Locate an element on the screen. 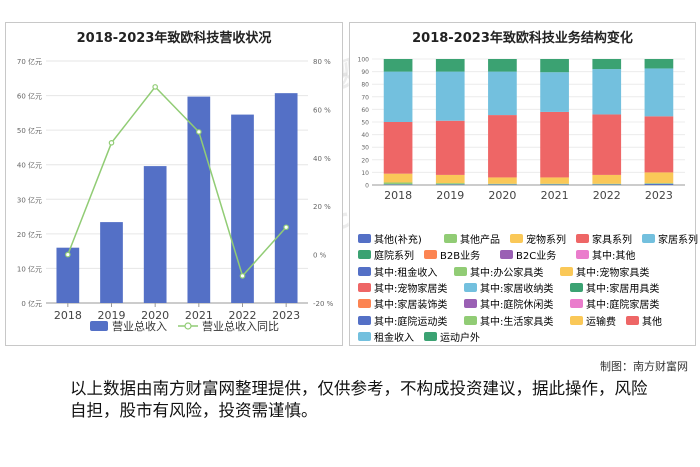 Image resolution: width=700 pixels, height=467 pixels. x-tick-label: 2023 is located at coordinates (286, 315).